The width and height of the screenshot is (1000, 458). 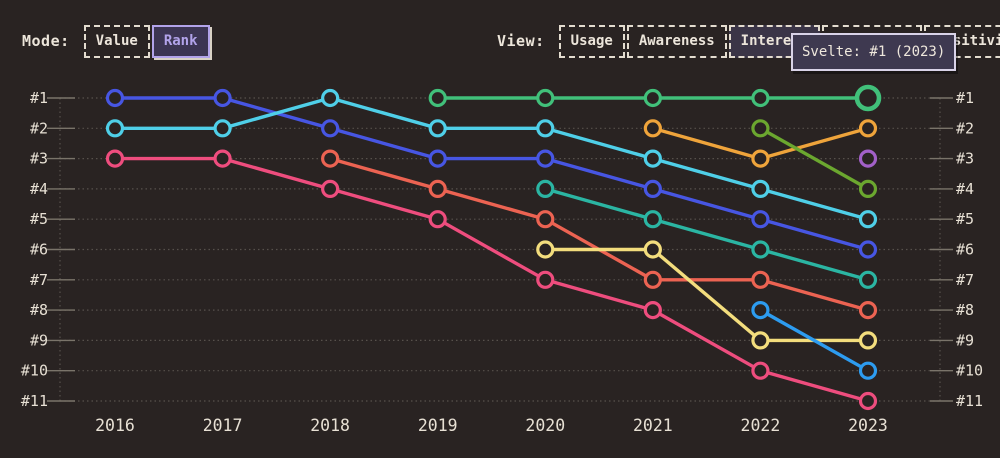 I want to click on orange-point-2021, so click(x=652, y=128).